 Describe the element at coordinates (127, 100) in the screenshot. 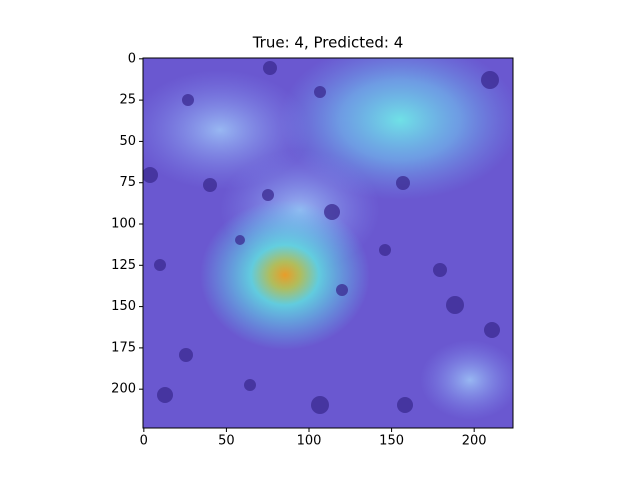

I see `y-tick-label: 25` at that location.